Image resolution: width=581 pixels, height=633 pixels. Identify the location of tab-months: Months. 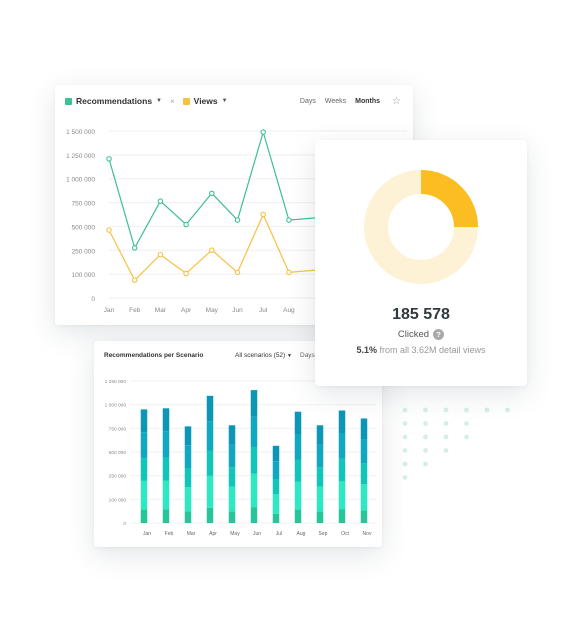
(368, 101).